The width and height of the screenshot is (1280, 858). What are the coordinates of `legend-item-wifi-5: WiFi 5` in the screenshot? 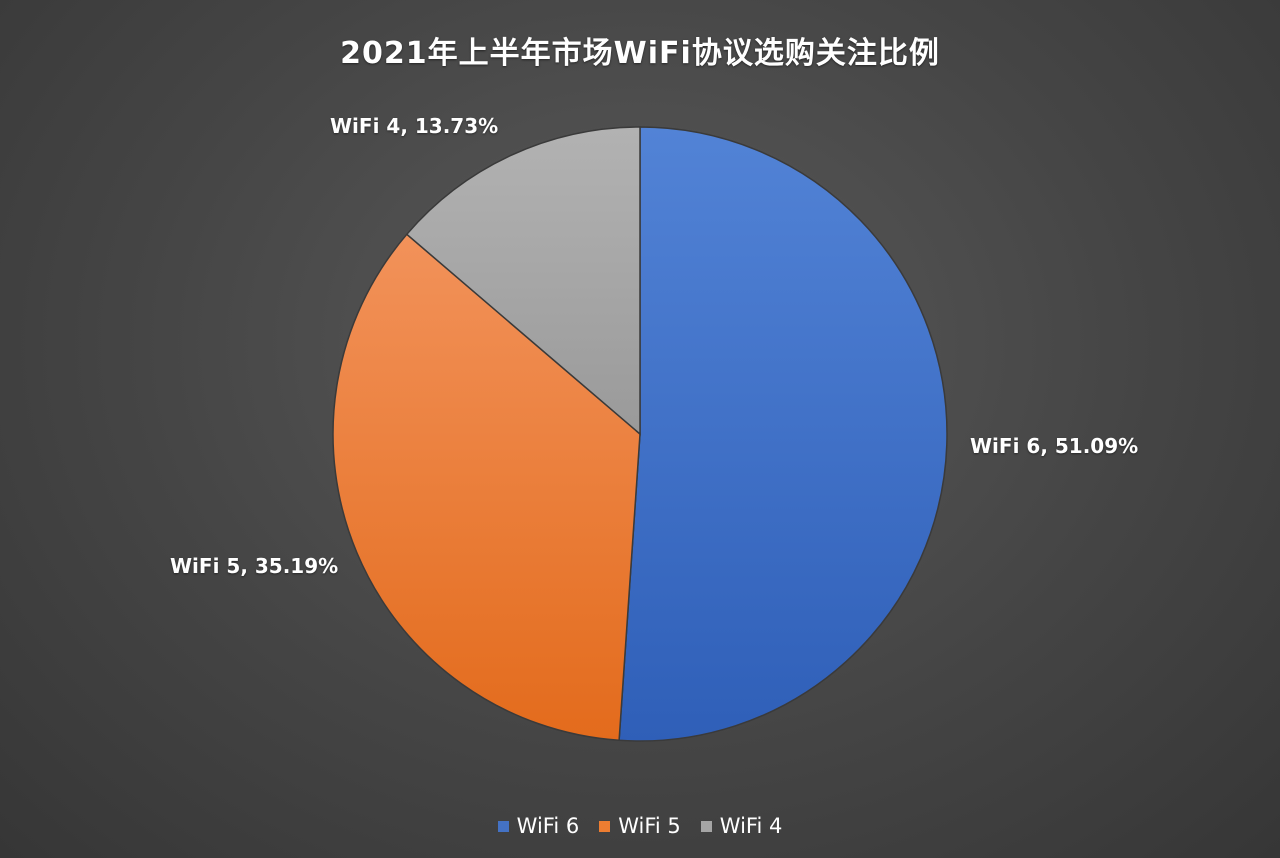 It's located at (640, 826).